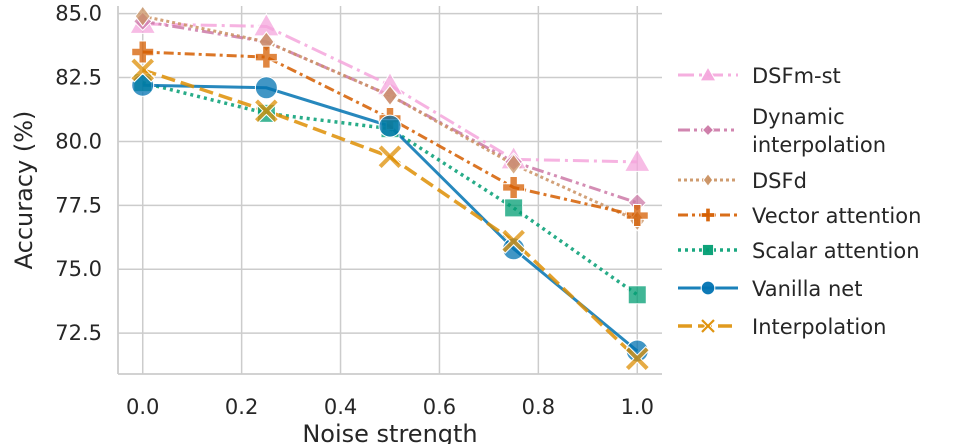 Image resolution: width=963 pixels, height=444 pixels. Describe the element at coordinates (637, 407) in the screenshot. I see `x-tick-label-5: 1.0` at that location.